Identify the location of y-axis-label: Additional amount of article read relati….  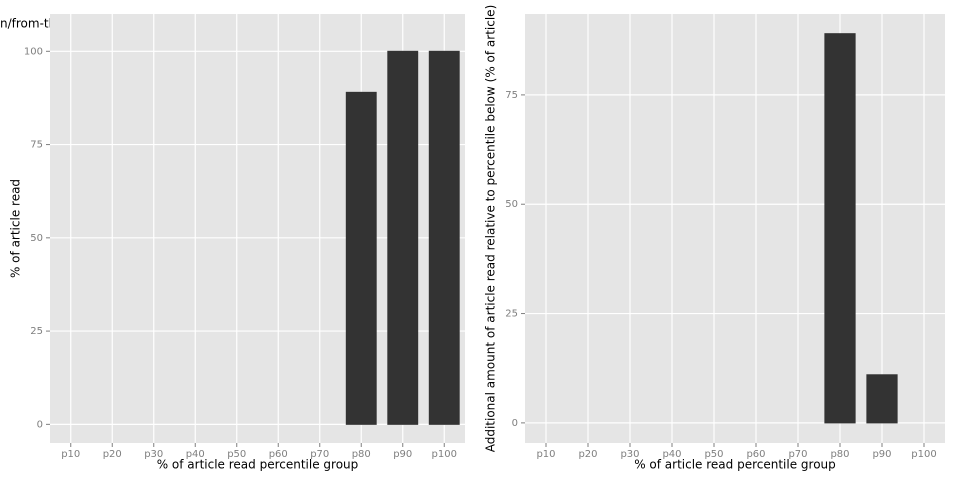
(491, 229).